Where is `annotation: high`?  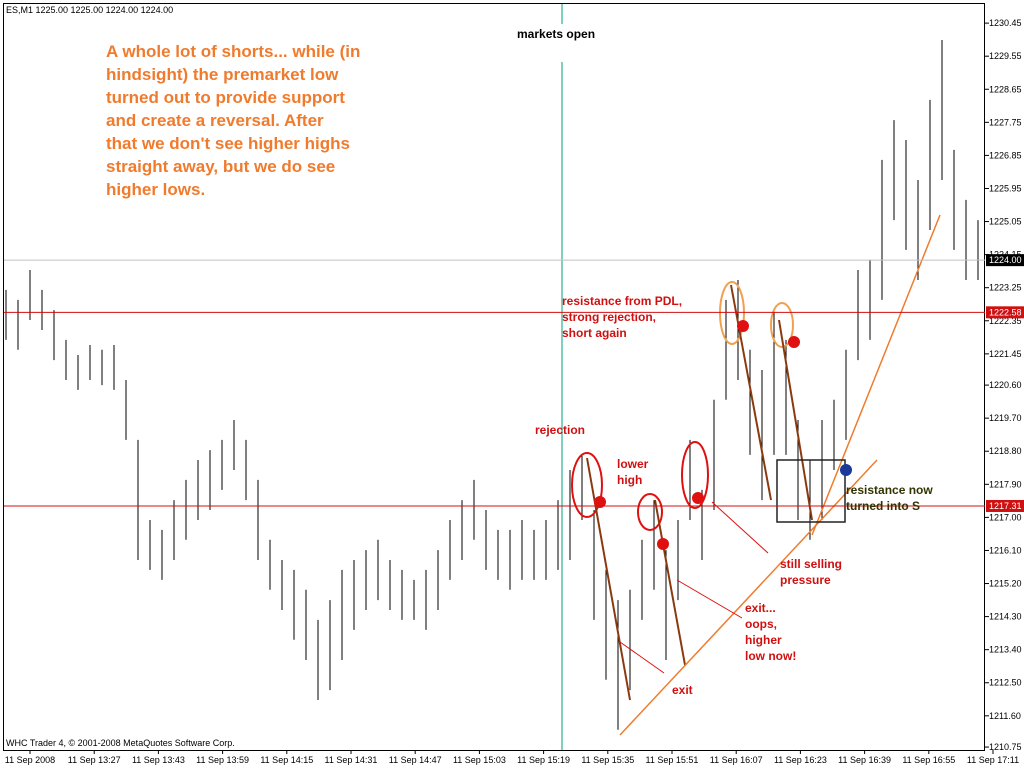 annotation: high is located at coordinates (629, 480).